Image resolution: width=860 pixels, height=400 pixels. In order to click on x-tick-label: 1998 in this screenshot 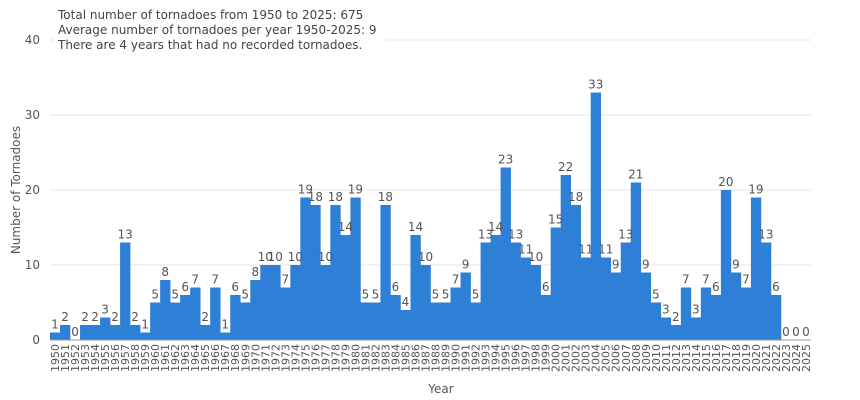, I will do `click(536, 358)`.